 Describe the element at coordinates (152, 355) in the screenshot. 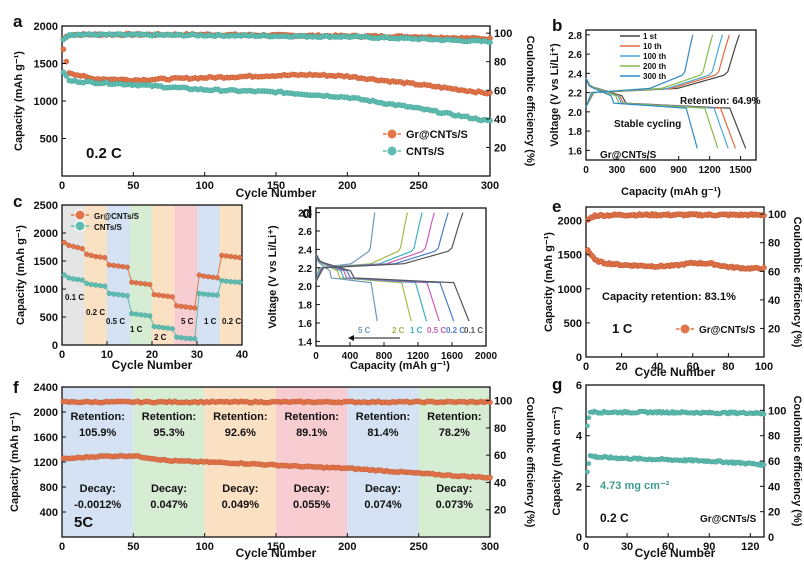

I see `x-tick-label: 20` at that location.